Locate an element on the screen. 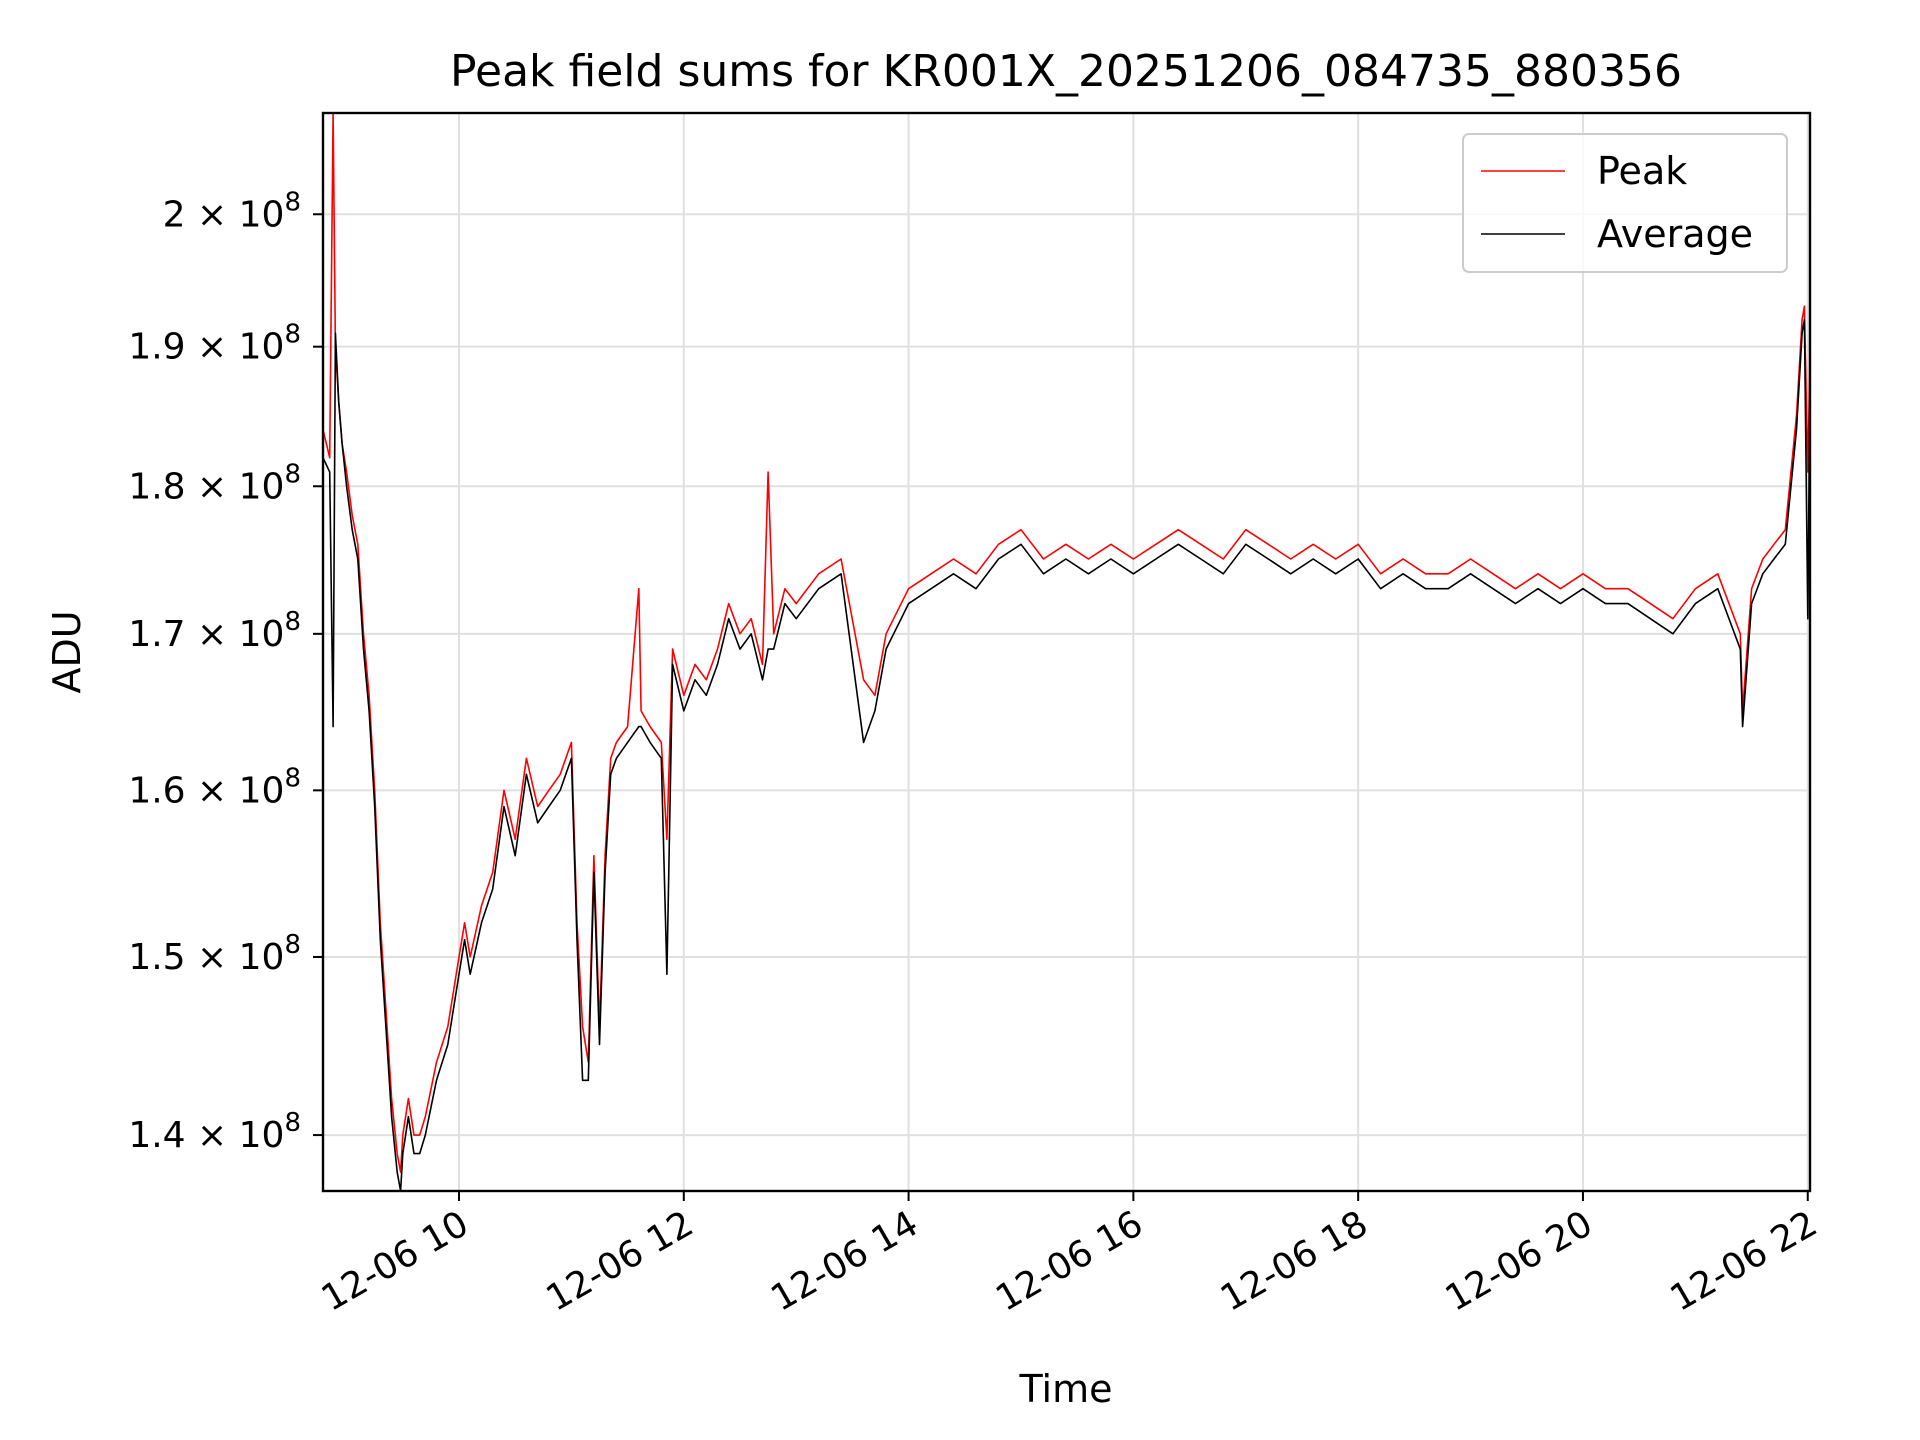 Image resolution: width=1920 pixels, height=1440 pixels. x-tick-label: 12-06 16 is located at coordinates (1069, 1261).